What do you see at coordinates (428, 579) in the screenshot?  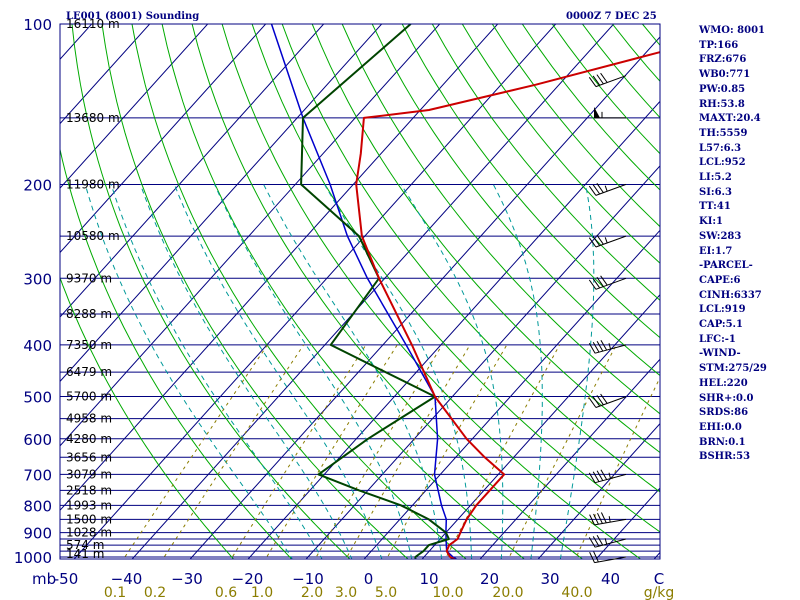 I see `temperature-tick-label: 10` at bounding box center [428, 579].